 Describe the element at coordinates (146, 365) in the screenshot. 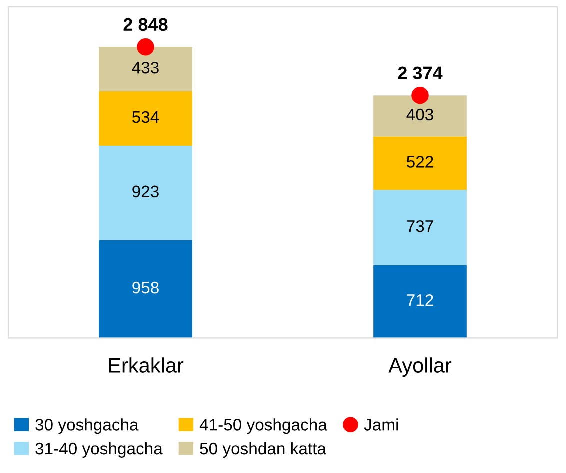

I see `x-tick-label: Erkaklar` at that location.